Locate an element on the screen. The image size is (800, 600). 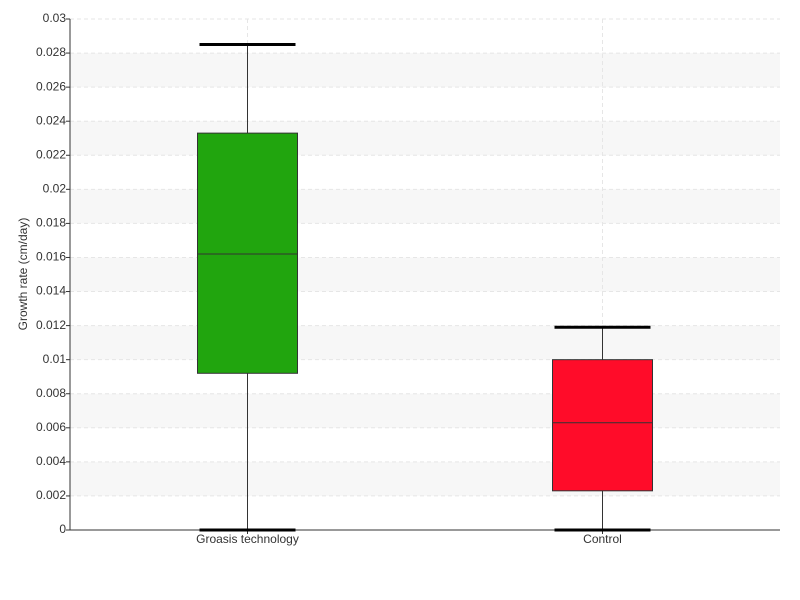
y-tick-label: 0.012 is located at coordinates (51, 325).